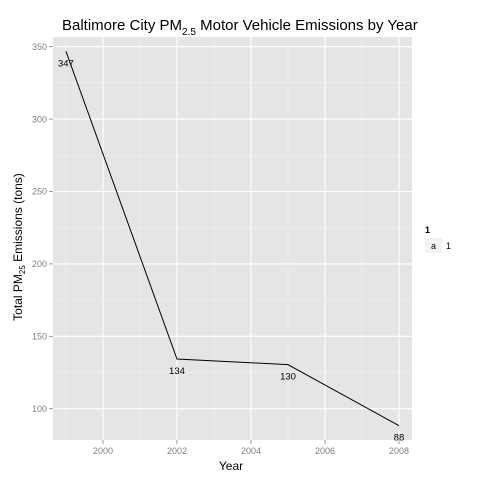  I want to click on y-tick-label: 250, so click(39, 192).